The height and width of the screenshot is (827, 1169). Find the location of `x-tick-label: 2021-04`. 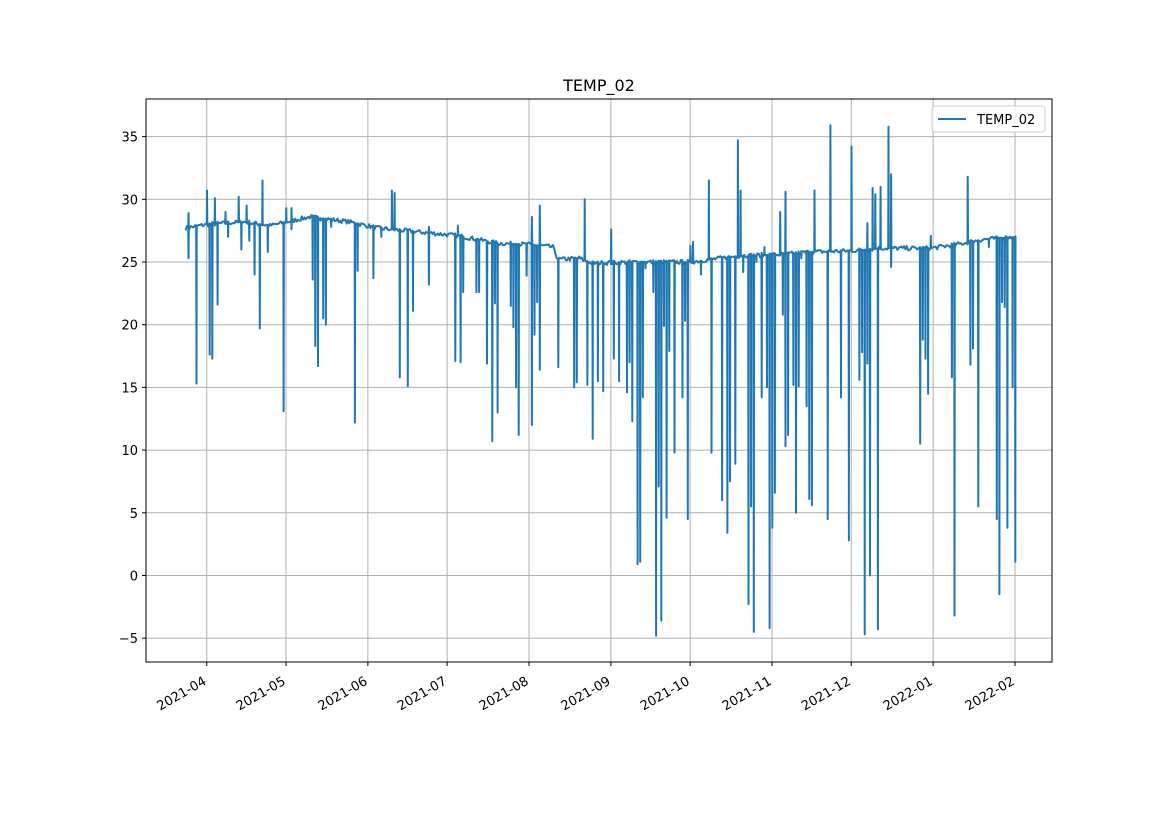

x-tick-label: 2021-04 is located at coordinates (182, 694).